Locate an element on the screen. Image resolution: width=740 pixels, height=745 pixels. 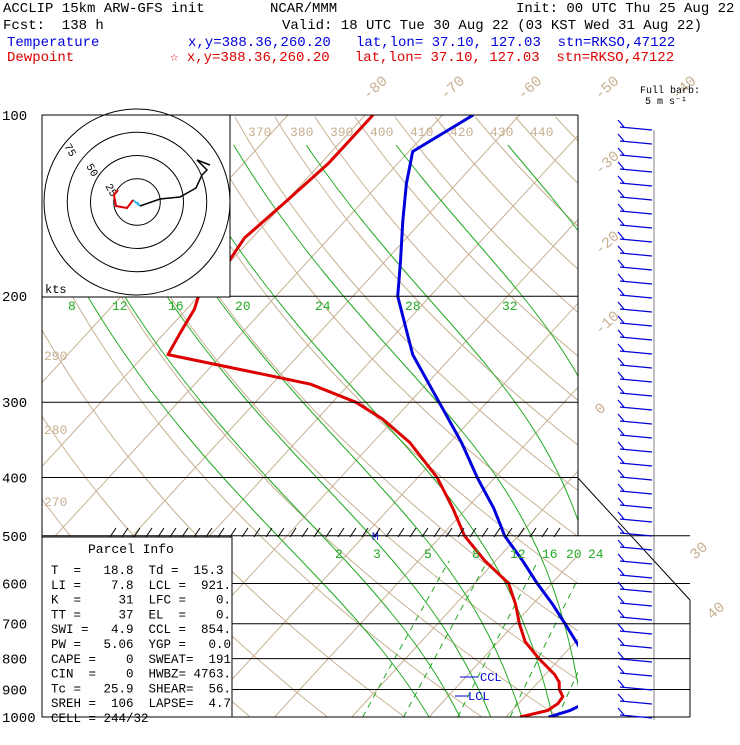
dewpoint-label: Dewpoint is located at coordinates (40, 58).